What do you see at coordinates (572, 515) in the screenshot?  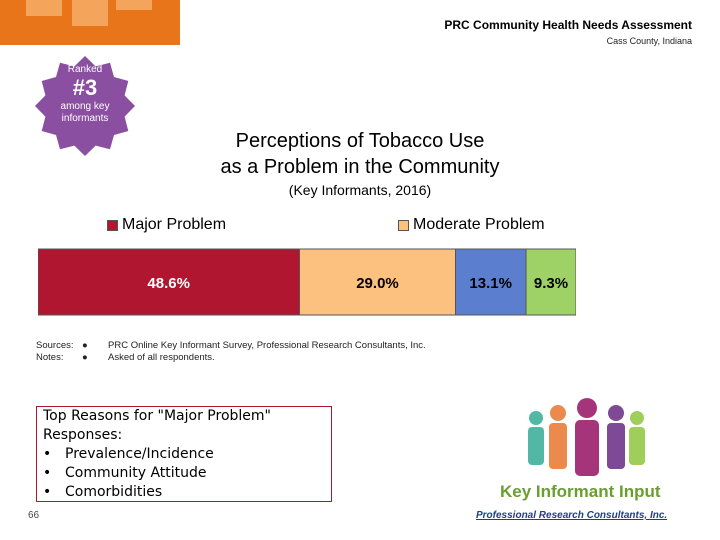 I see `prc-logo: Professional Research Consultants, Inc.` at bounding box center [572, 515].